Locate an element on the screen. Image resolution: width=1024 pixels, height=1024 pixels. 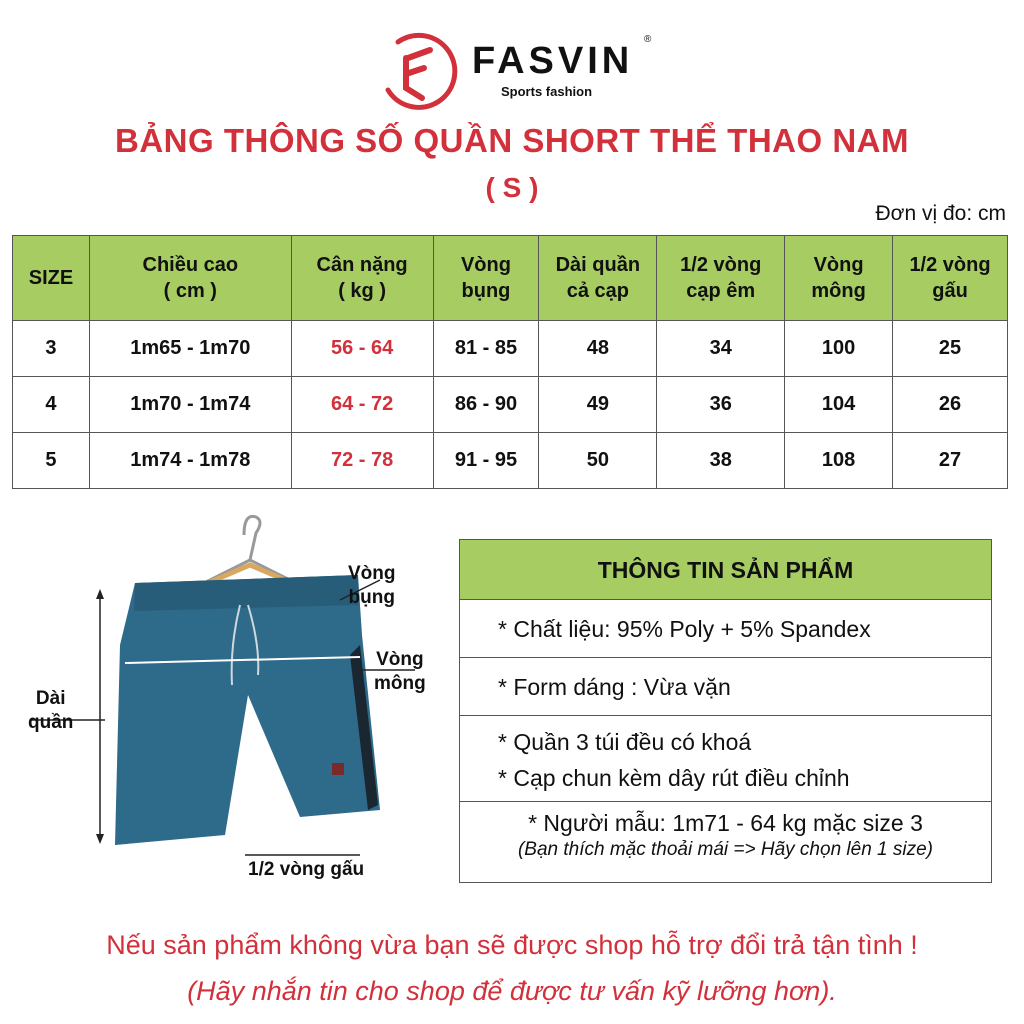
table-cell: 27 is located at coordinates (950, 460).